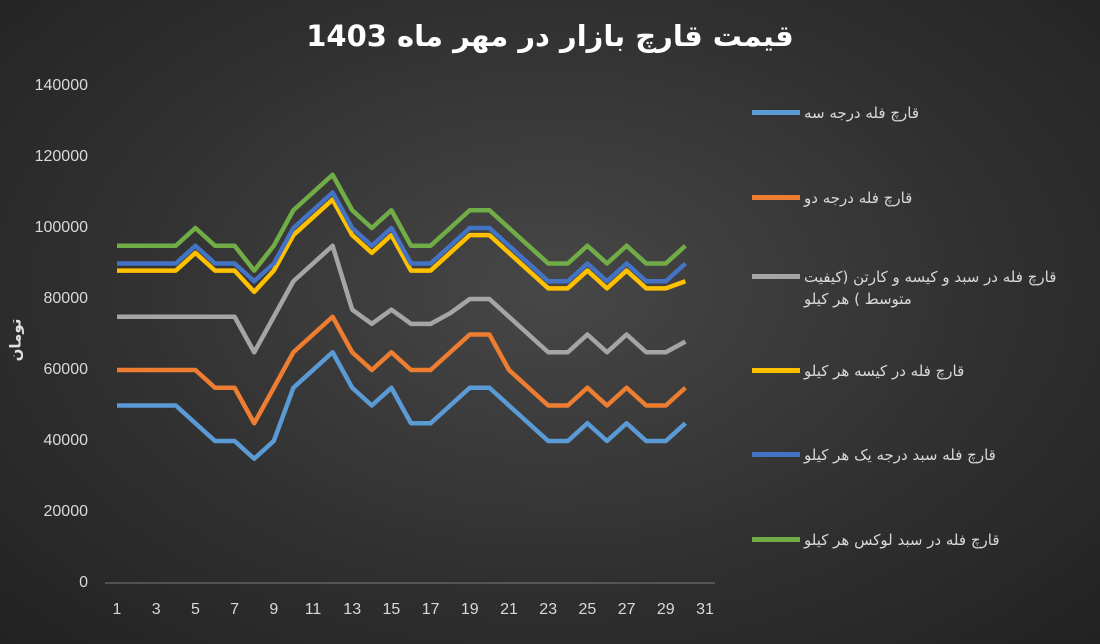 The width and height of the screenshot is (1100, 644). What do you see at coordinates (313, 609) in the screenshot?
I see `x-tick-label: 11` at bounding box center [313, 609].